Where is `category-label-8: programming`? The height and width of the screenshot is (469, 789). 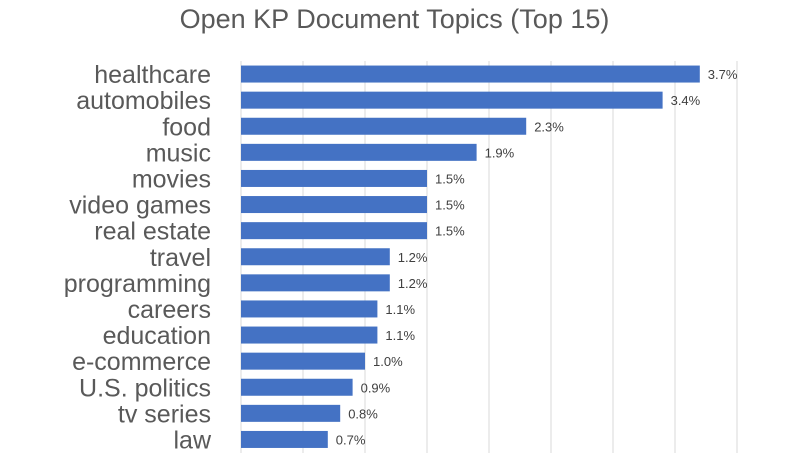 category-label-8: programming is located at coordinates (137, 284).